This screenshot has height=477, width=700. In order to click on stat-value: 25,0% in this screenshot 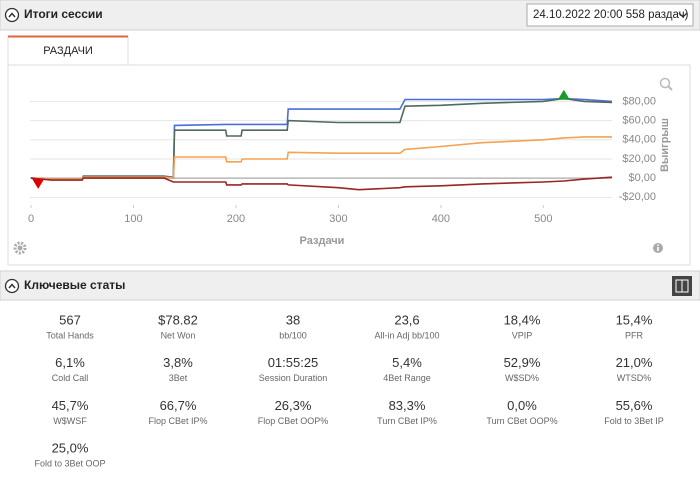, I will do `click(70, 448)`.